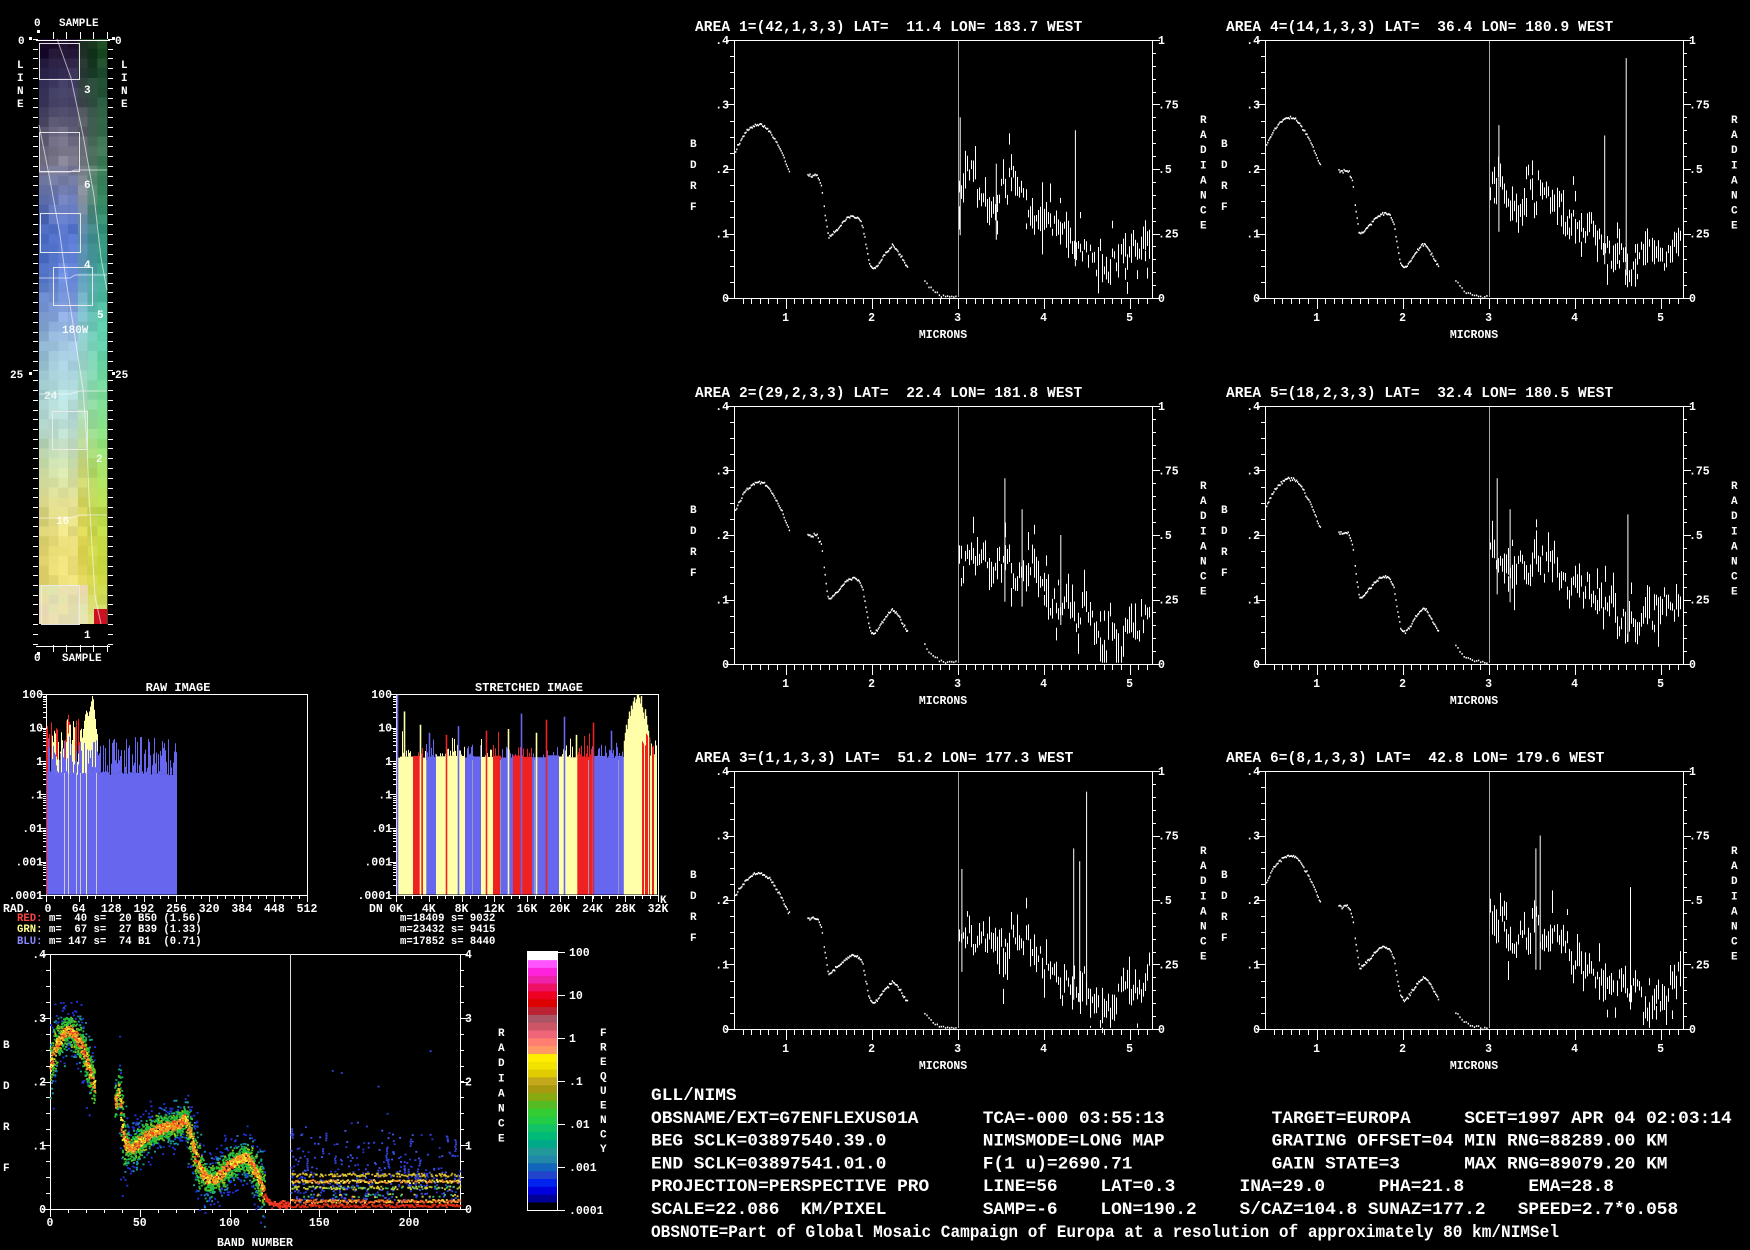  Describe the element at coordinates (385, 729) in the screenshot. I see `svg-text: 10` at that location.